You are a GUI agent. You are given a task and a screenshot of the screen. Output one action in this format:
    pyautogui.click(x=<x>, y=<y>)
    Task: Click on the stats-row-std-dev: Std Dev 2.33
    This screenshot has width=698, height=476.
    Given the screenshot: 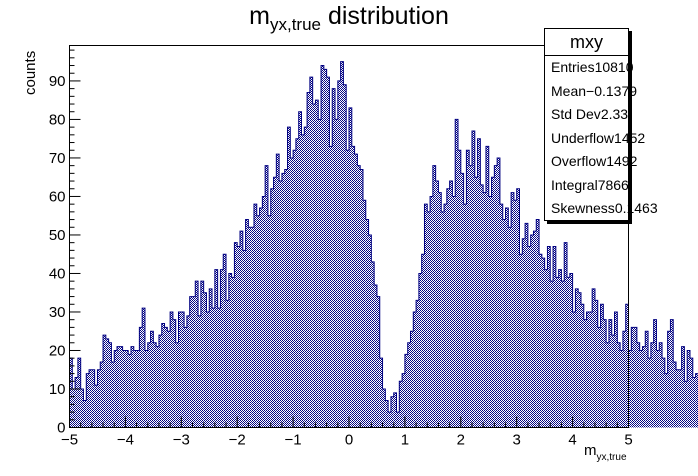 What is the action you would take?
    pyautogui.click(x=586, y=115)
    